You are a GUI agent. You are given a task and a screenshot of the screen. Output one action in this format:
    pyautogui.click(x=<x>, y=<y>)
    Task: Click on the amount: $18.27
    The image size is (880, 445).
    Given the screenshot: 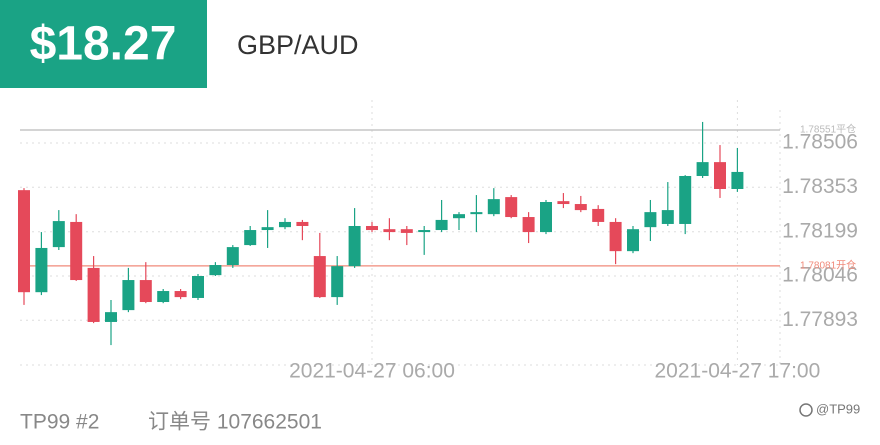 What is the action you would take?
    pyautogui.click(x=103, y=44)
    